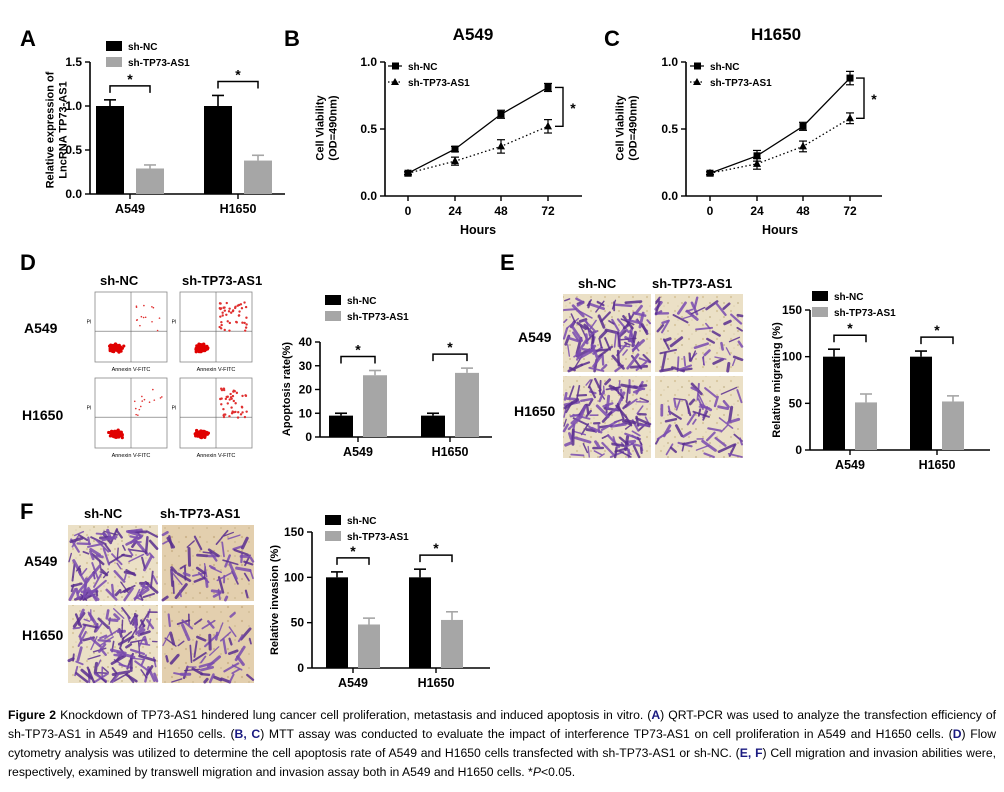  I want to click on significance-star: *, so click(937, 330).